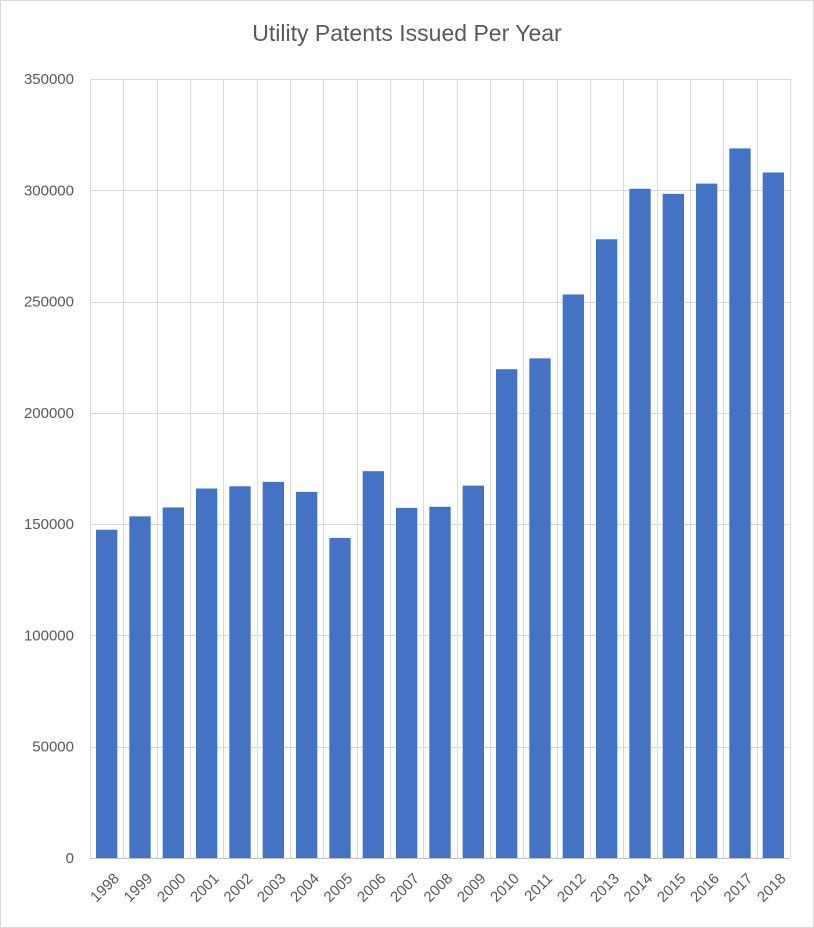 The image size is (814, 928). Describe the element at coordinates (740, 503) in the screenshot. I see `bar-2017` at that location.